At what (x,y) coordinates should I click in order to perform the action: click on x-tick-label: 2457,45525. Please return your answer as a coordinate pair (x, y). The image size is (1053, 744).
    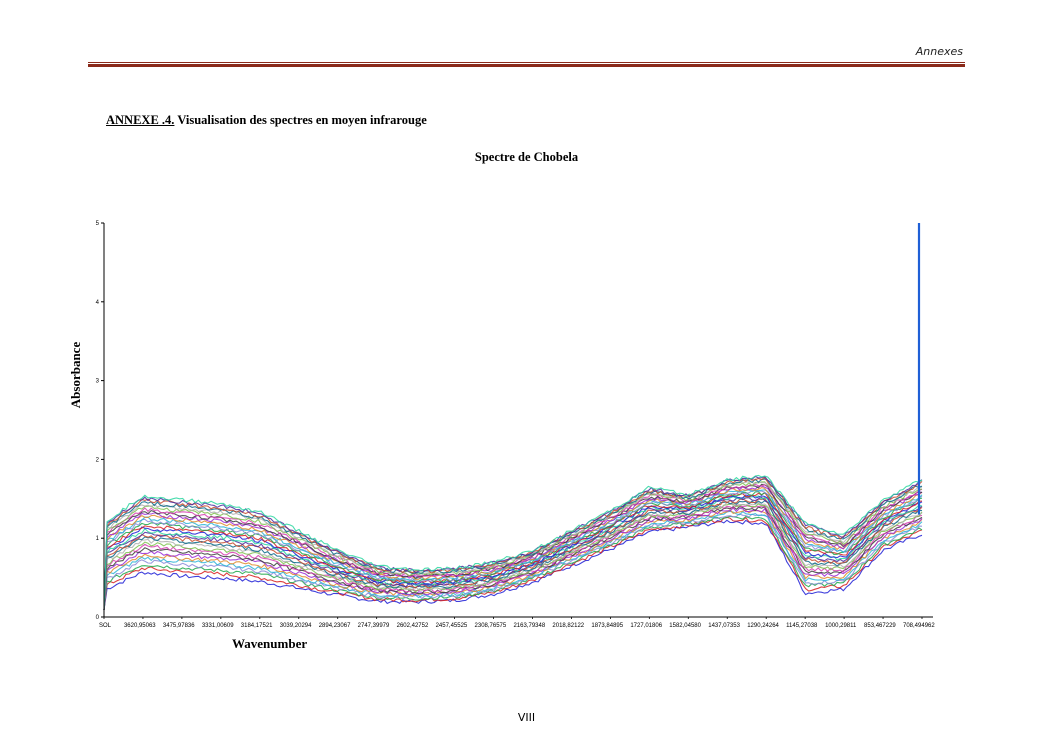
    Looking at the image, I should click on (452, 626).